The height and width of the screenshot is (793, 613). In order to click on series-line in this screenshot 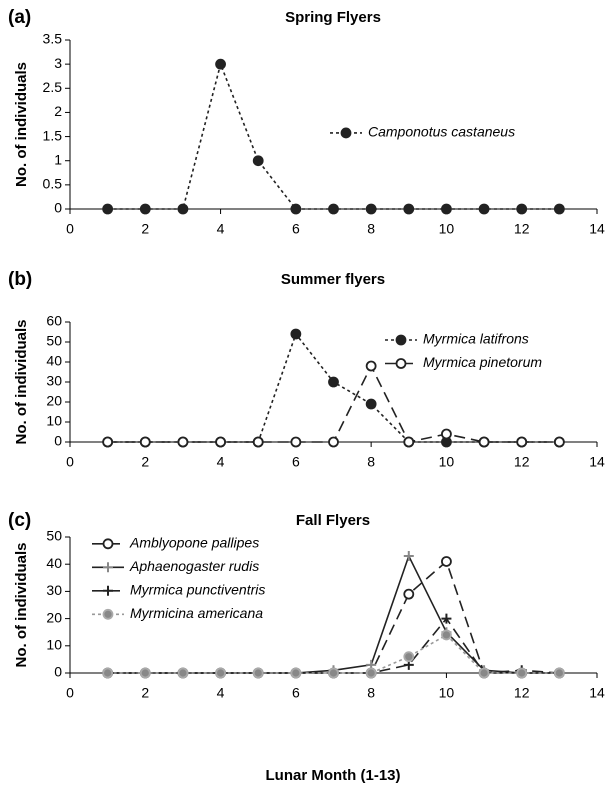, I will do `click(333, 645)`.